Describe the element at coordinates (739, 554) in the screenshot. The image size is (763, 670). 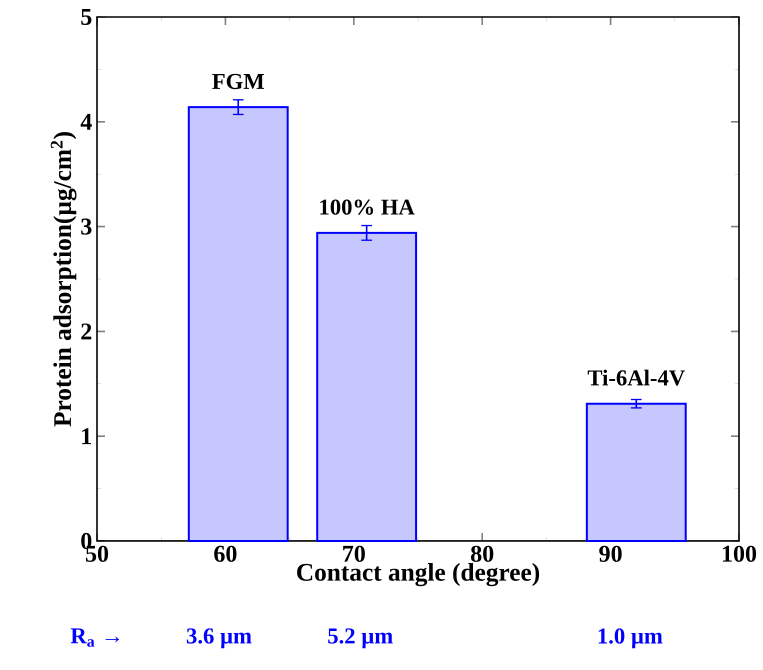
I see `x-tick-label: 100` at that location.